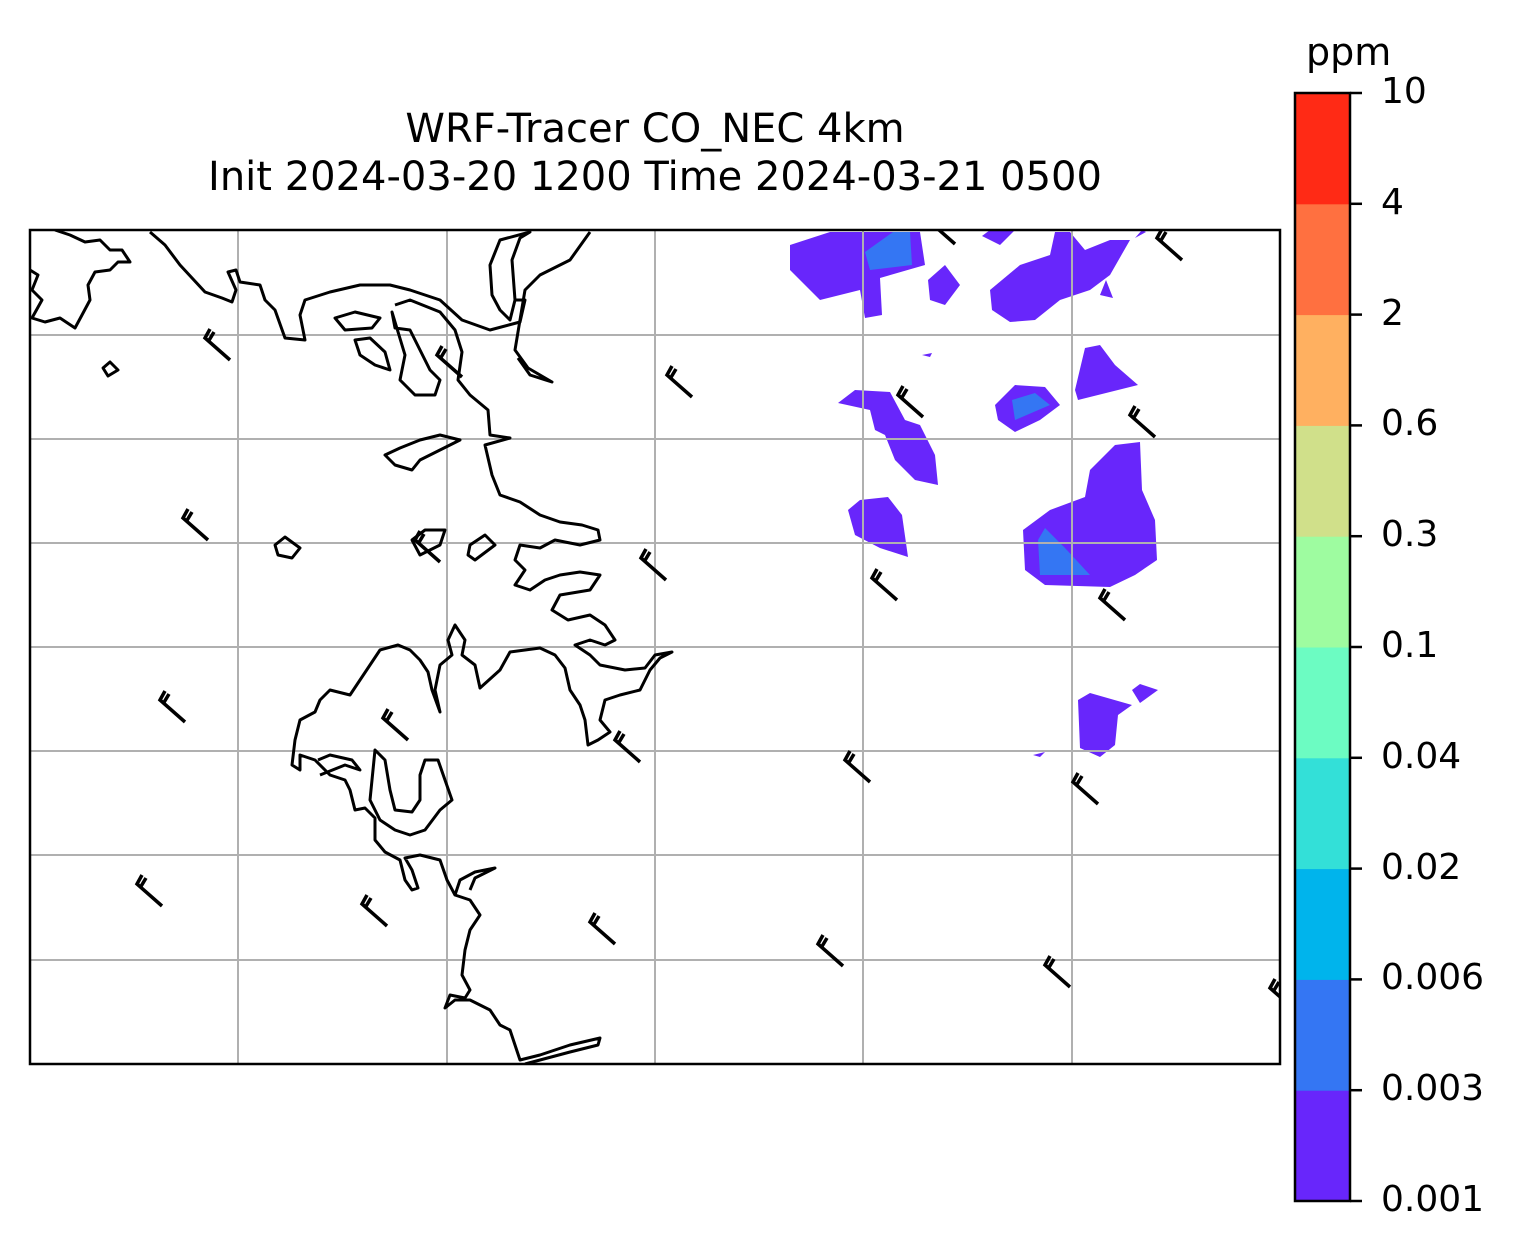 The width and height of the screenshot is (1528, 1256). Describe the element at coordinates (1421, 756) in the screenshot. I see `colorbar-tick-label: 0.04` at that location.